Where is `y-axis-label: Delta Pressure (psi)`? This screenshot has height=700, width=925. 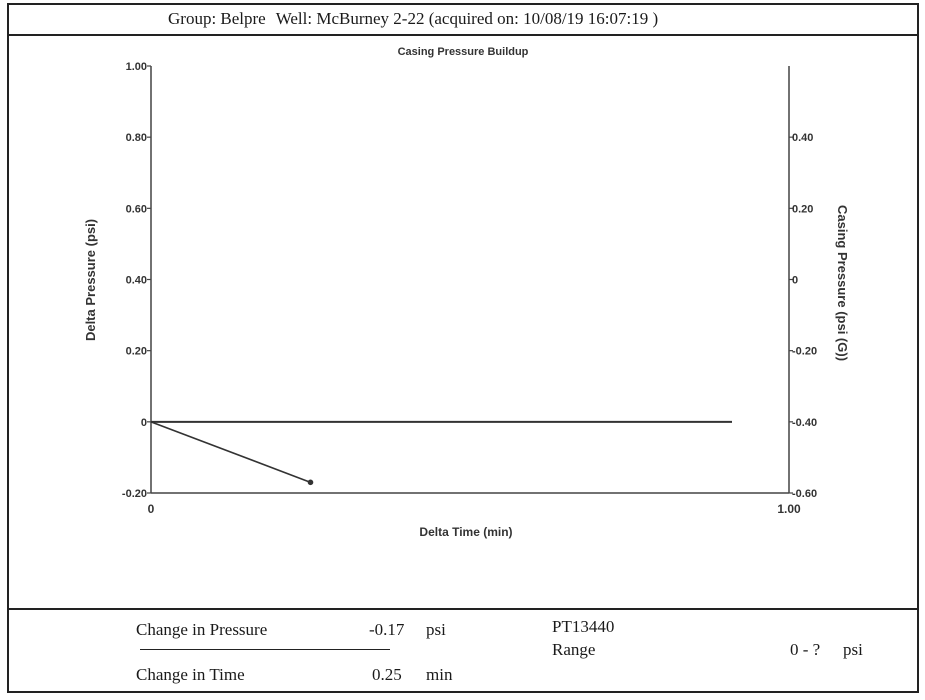
y-axis-label: Delta Pressure (psi) is located at coordinates (90, 280).